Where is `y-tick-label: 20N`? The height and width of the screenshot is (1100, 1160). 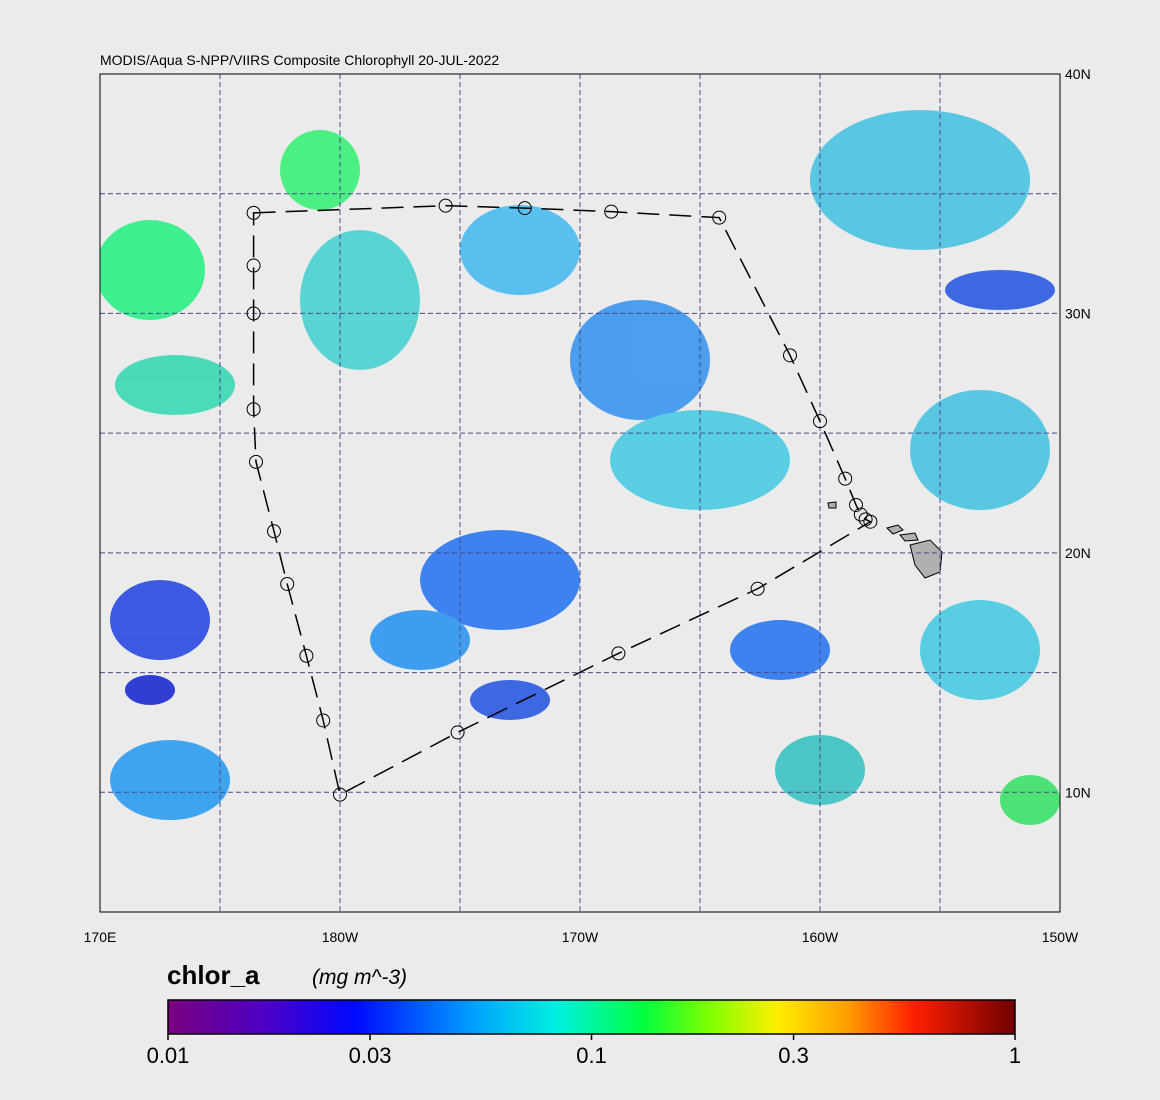
y-tick-label: 20N is located at coordinates (1078, 553).